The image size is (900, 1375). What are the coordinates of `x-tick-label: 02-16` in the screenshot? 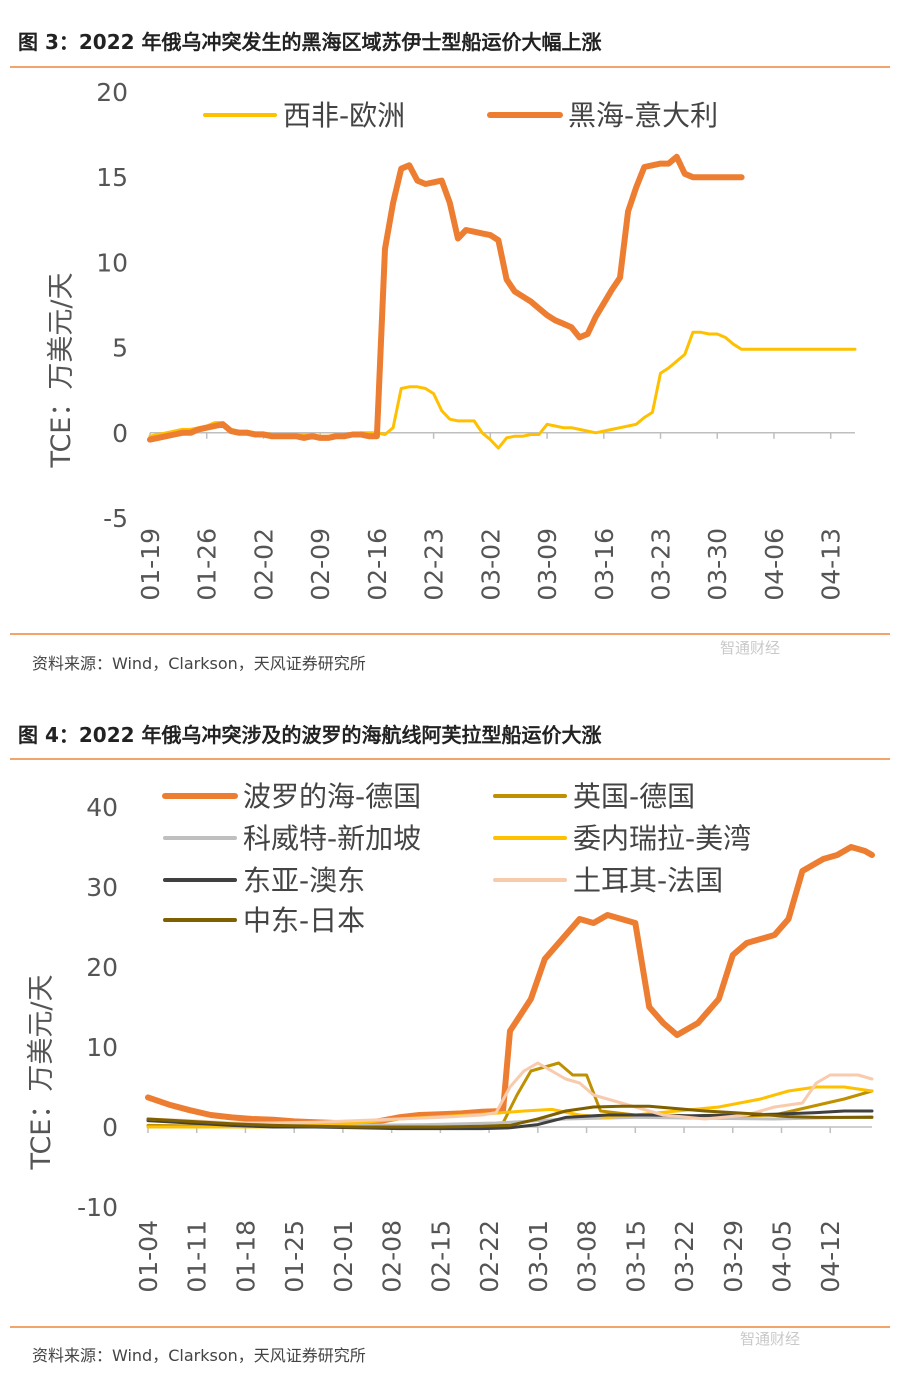 It's located at (377, 564).